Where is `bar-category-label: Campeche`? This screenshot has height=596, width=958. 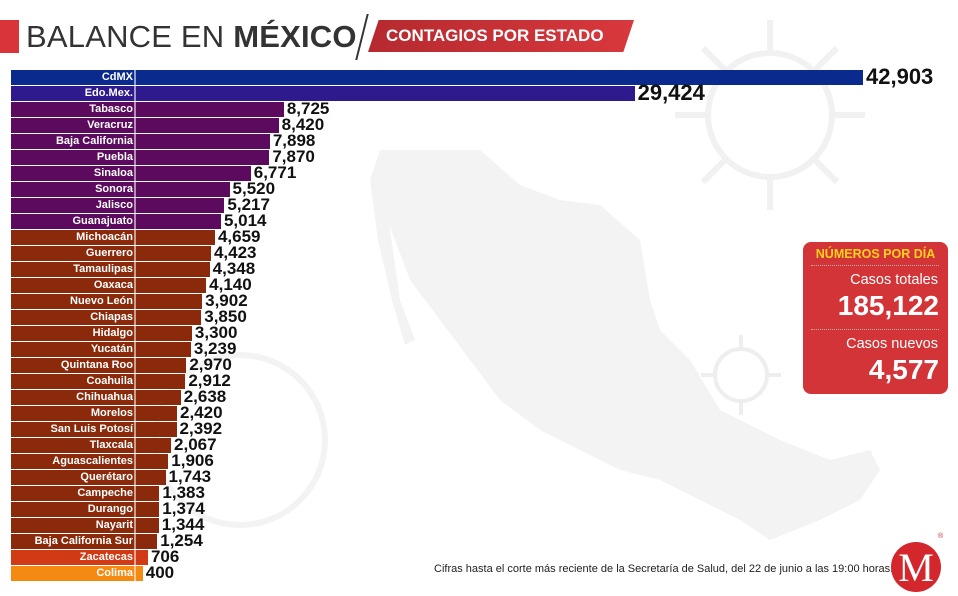 bar-category-label: Campeche is located at coordinates (73, 493).